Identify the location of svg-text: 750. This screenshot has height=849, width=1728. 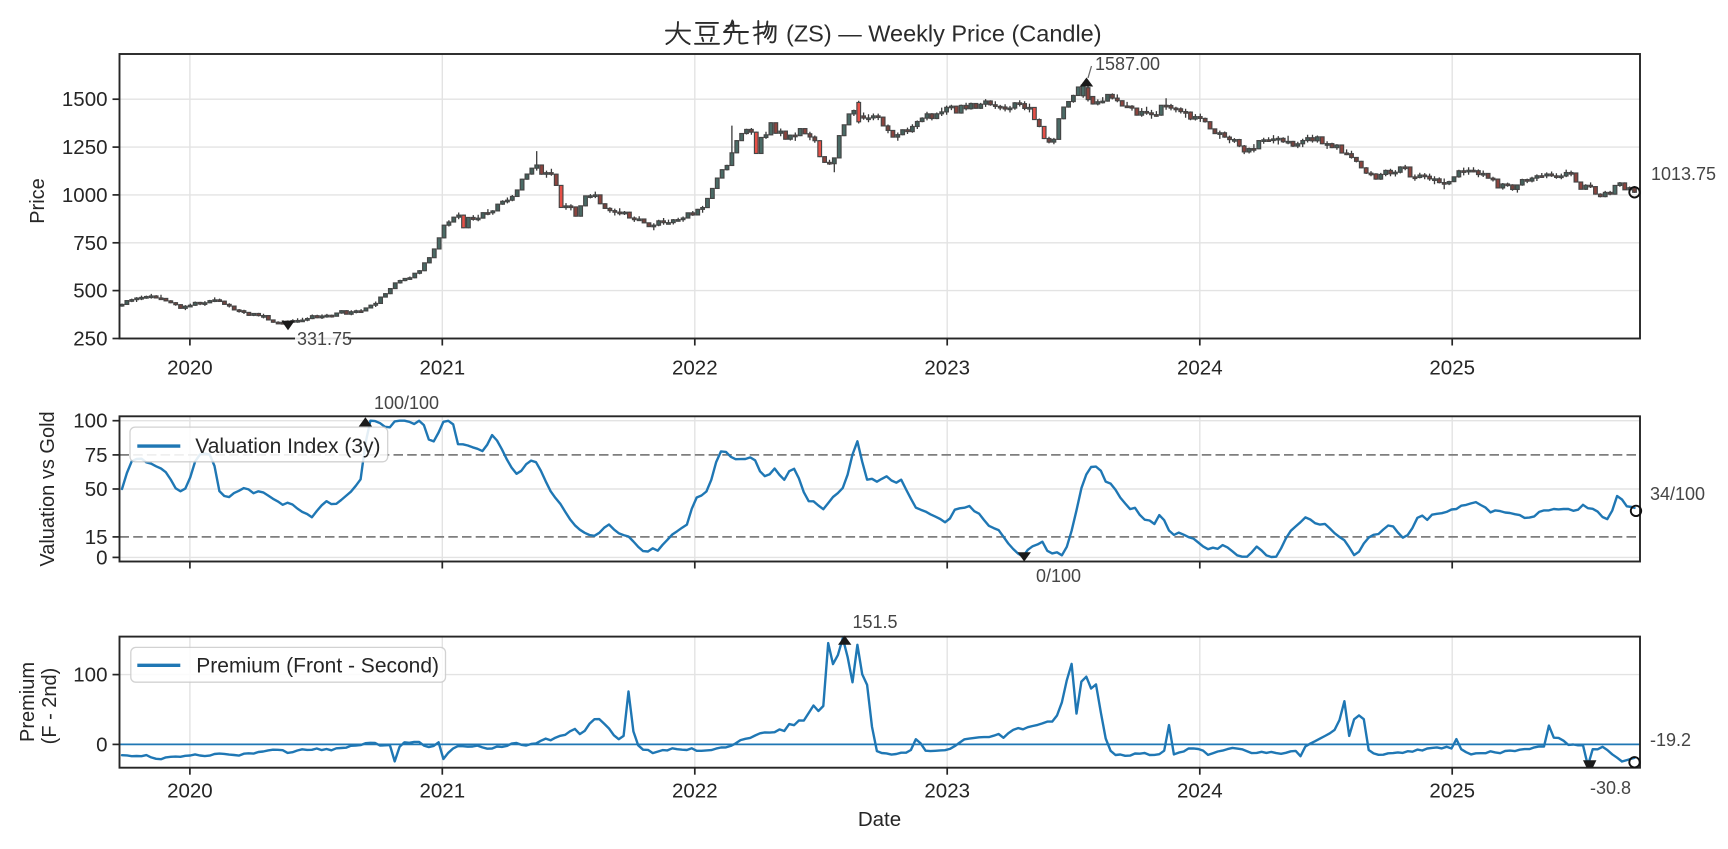
(90, 243).